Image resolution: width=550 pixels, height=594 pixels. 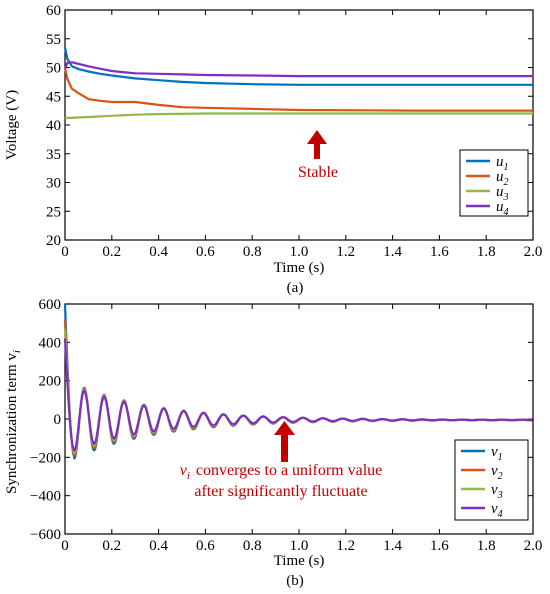 What do you see at coordinates (284, 441) in the screenshot?
I see `converge-arrow` at bounding box center [284, 441].